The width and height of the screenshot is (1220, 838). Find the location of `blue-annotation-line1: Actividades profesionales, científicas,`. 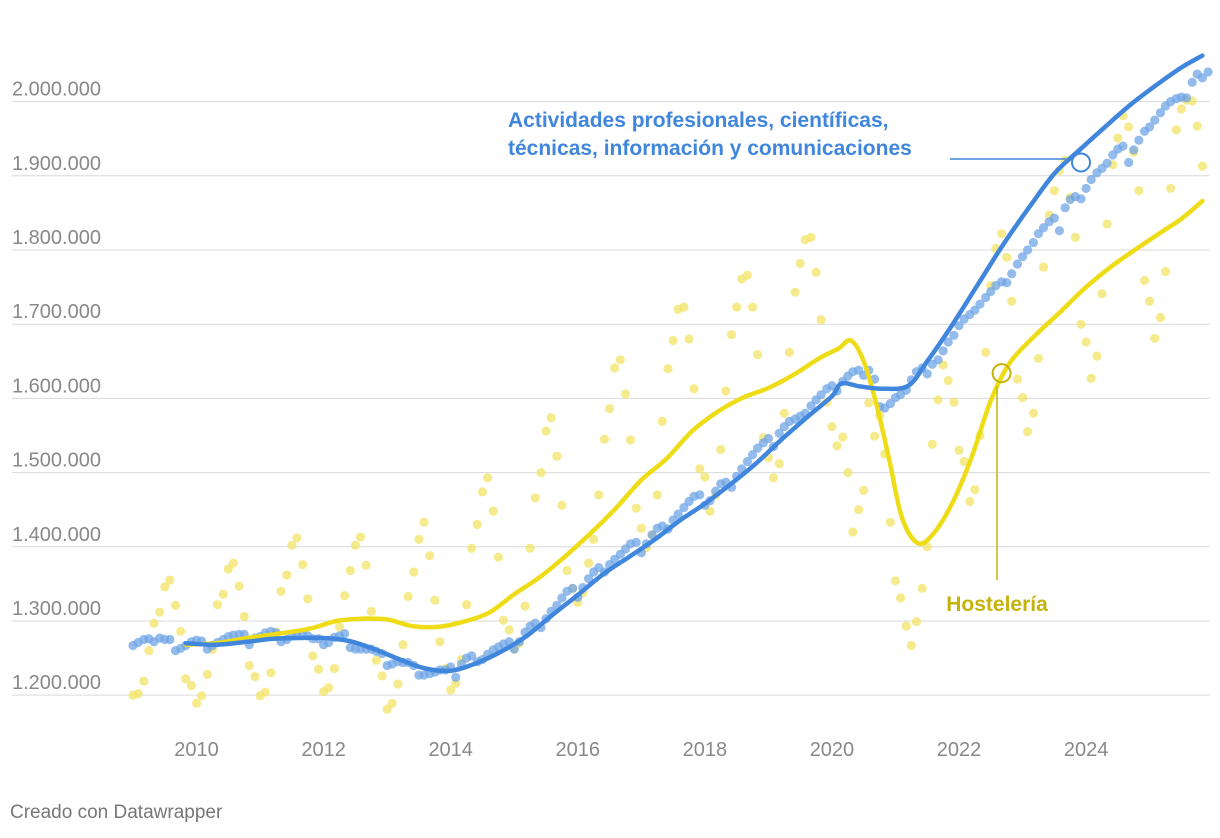

blue-annotation-line1: Actividades profesionales, científicas, is located at coordinates (698, 120).